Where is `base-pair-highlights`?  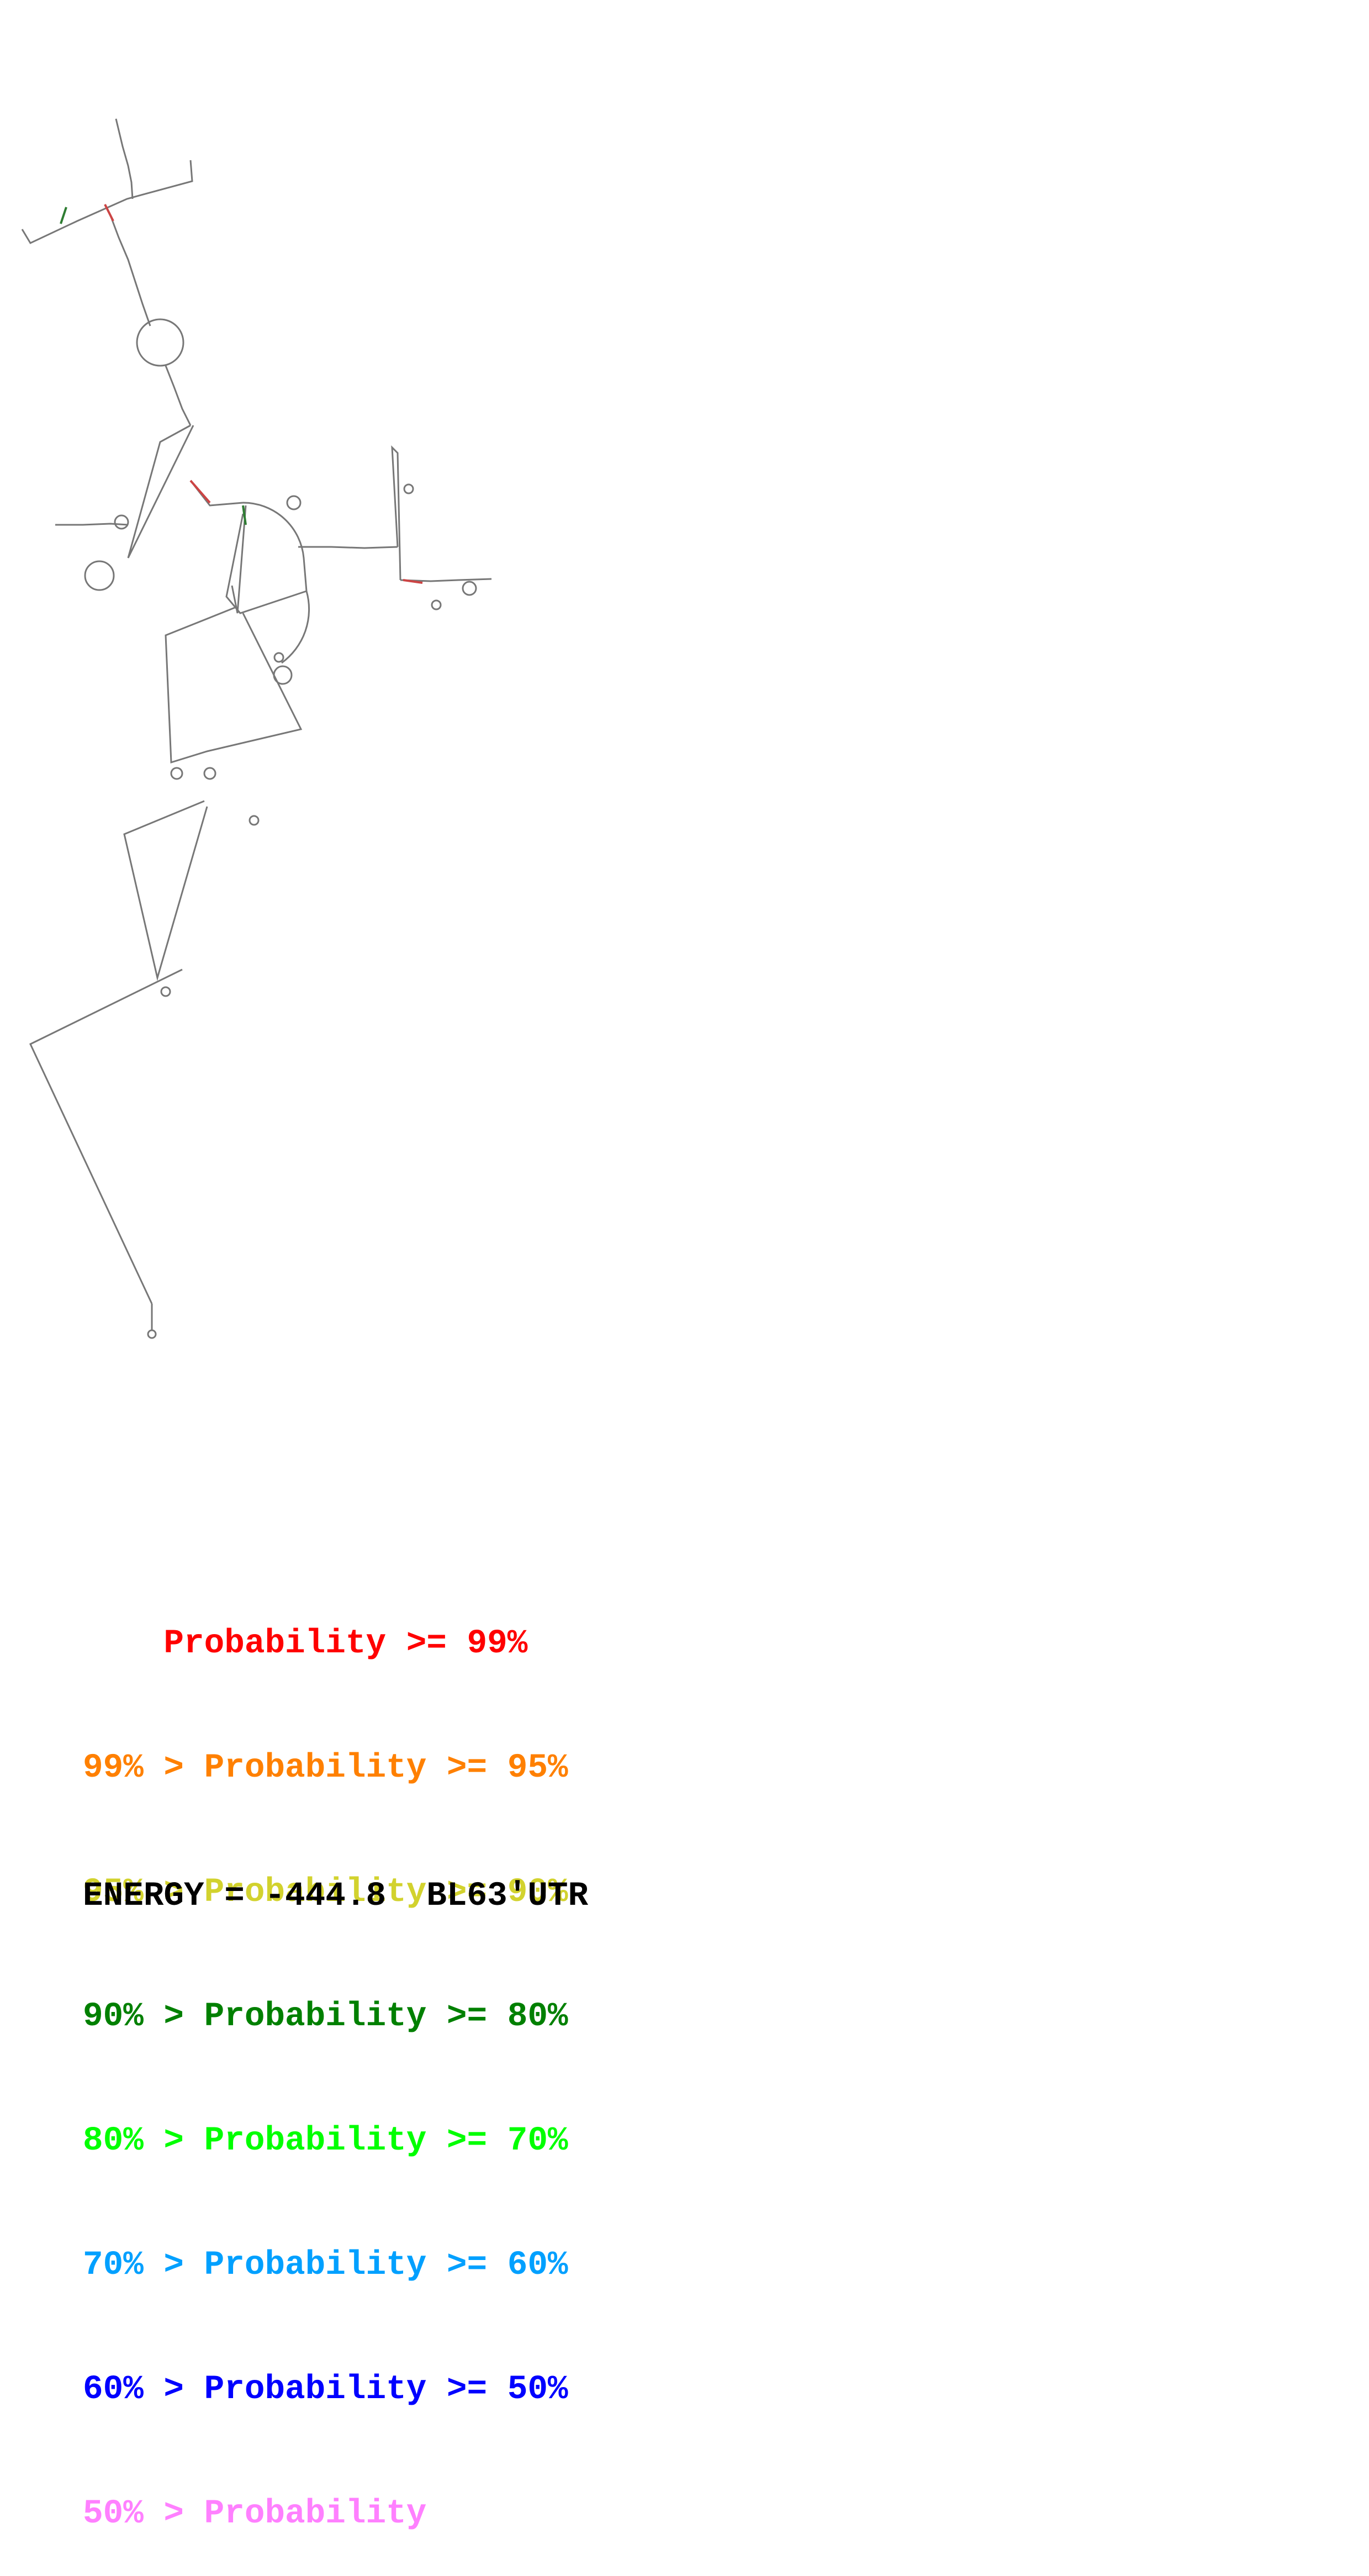 base-pair-highlights is located at coordinates (241, 394).